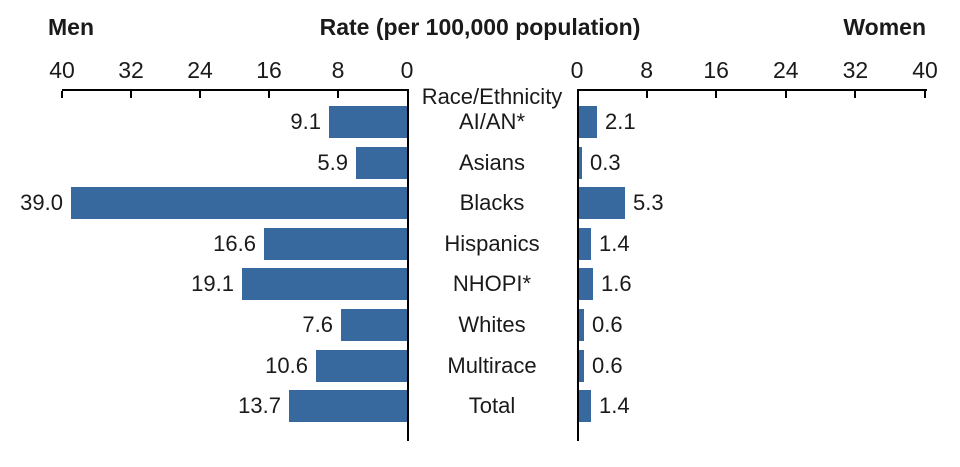 The height and width of the screenshot is (467, 960). What do you see at coordinates (752, 90) in the screenshot?
I see `women-axis-line` at bounding box center [752, 90].